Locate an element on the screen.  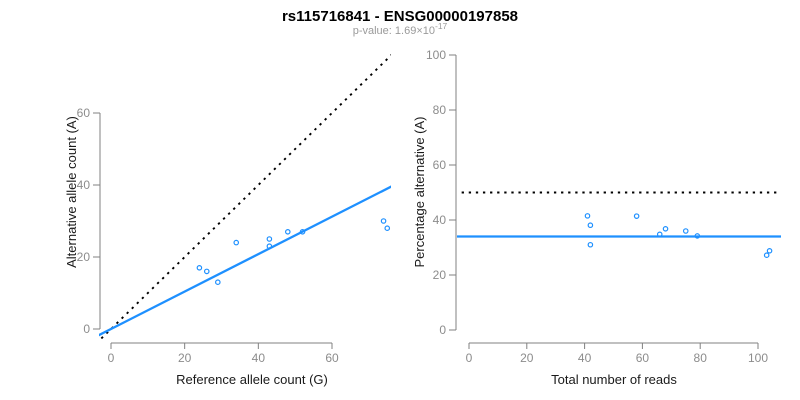
figure-subtitle: p-value: 1.69×10-17 is located at coordinates (400, 29).